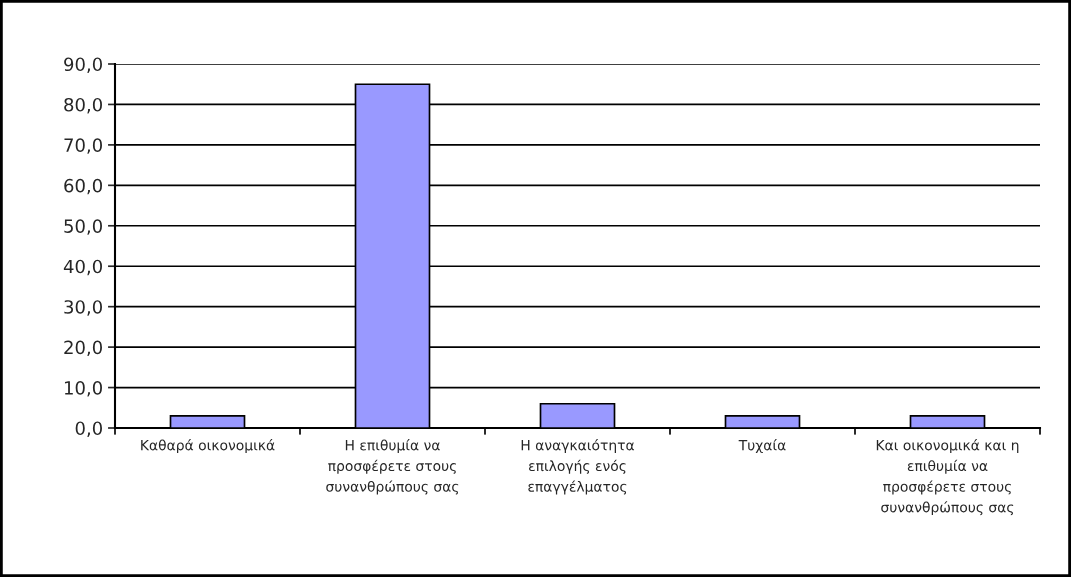 The width and height of the screenshot is (1071, 577). I want to click on y-tick-label: 10,0, so click(83, 389).